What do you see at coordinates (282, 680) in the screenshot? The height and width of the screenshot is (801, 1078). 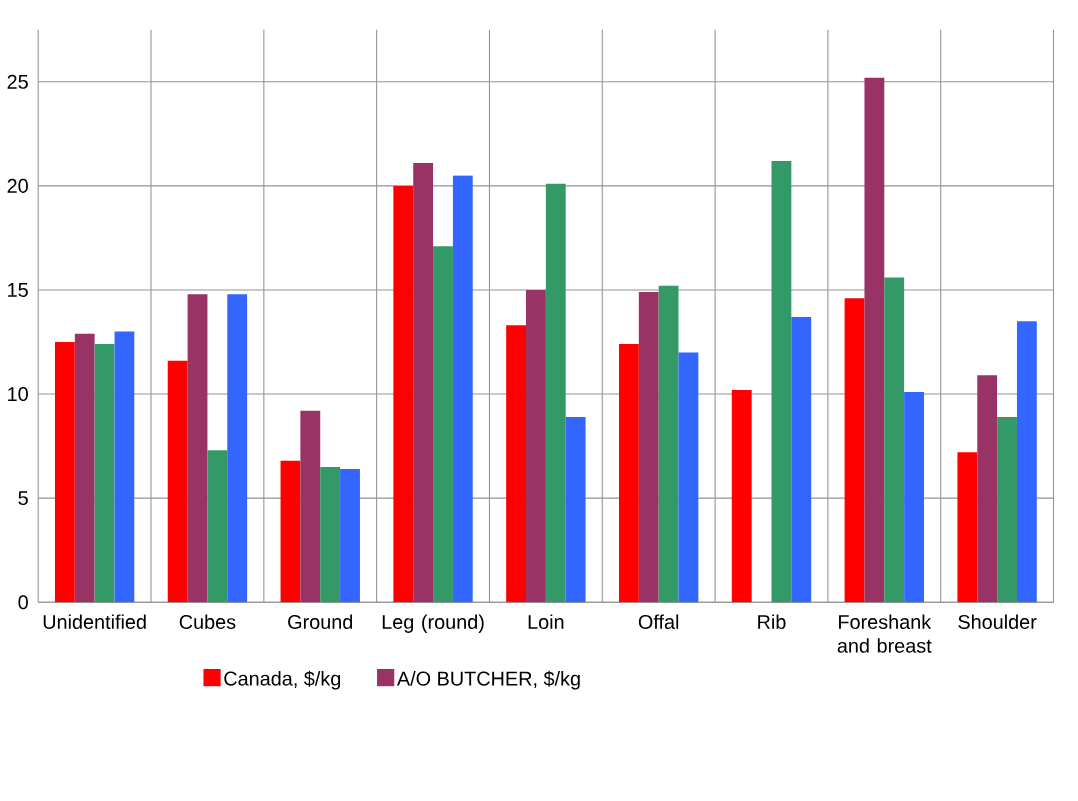 I see `legend-label: Canada, $/kg` at bounding box center [282, 680].